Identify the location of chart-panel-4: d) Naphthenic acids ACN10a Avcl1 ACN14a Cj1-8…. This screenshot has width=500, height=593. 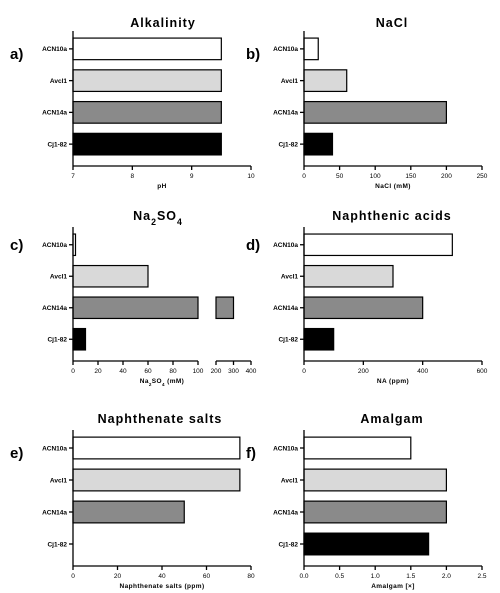
(367, 297).